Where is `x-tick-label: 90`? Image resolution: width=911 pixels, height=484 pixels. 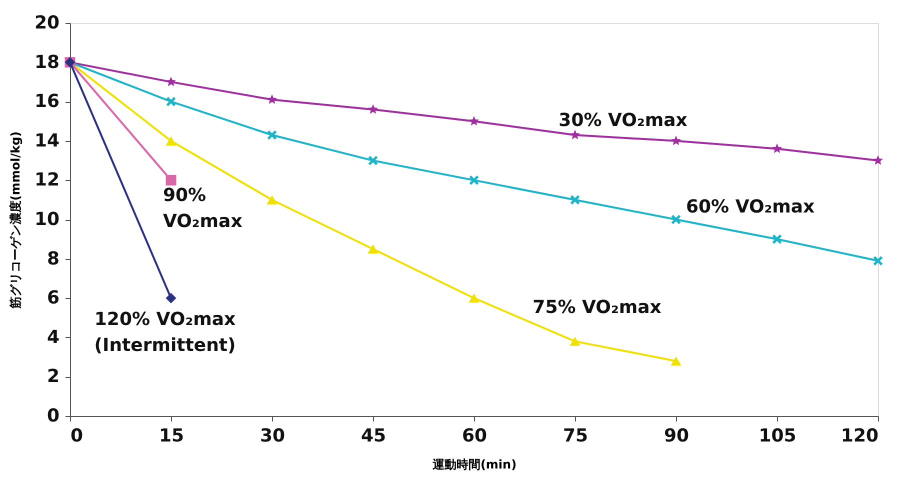
x-tick-label: 90 is located at coordinates (677, 436).